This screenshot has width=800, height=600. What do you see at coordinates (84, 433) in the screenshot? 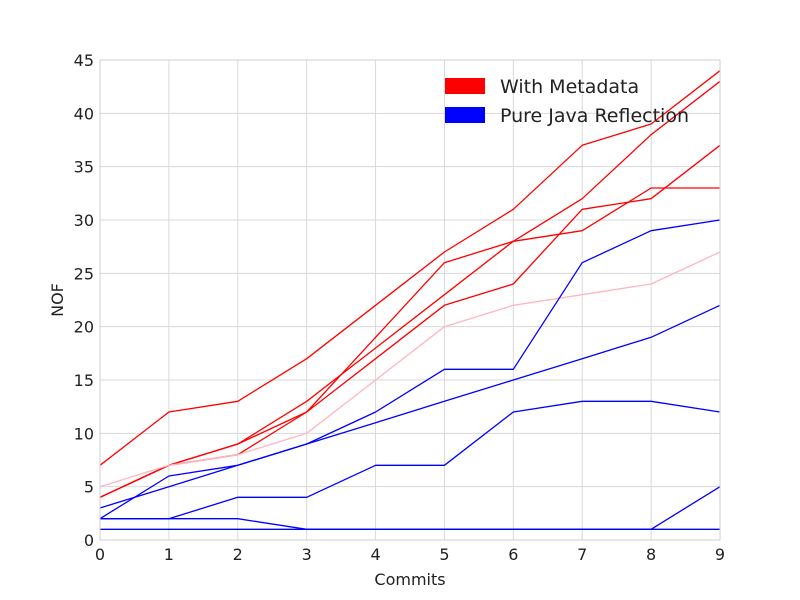
I see `y-tick-label: 10` at bounding box center [84, 433].